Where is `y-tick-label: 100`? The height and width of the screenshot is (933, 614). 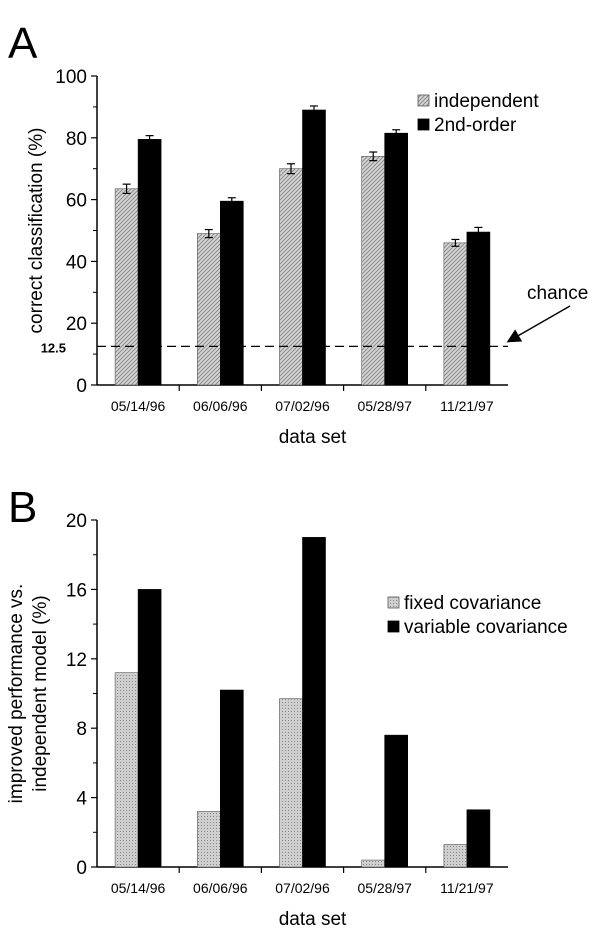 y-tick-label: 100 is located at coordinates (71, 77).